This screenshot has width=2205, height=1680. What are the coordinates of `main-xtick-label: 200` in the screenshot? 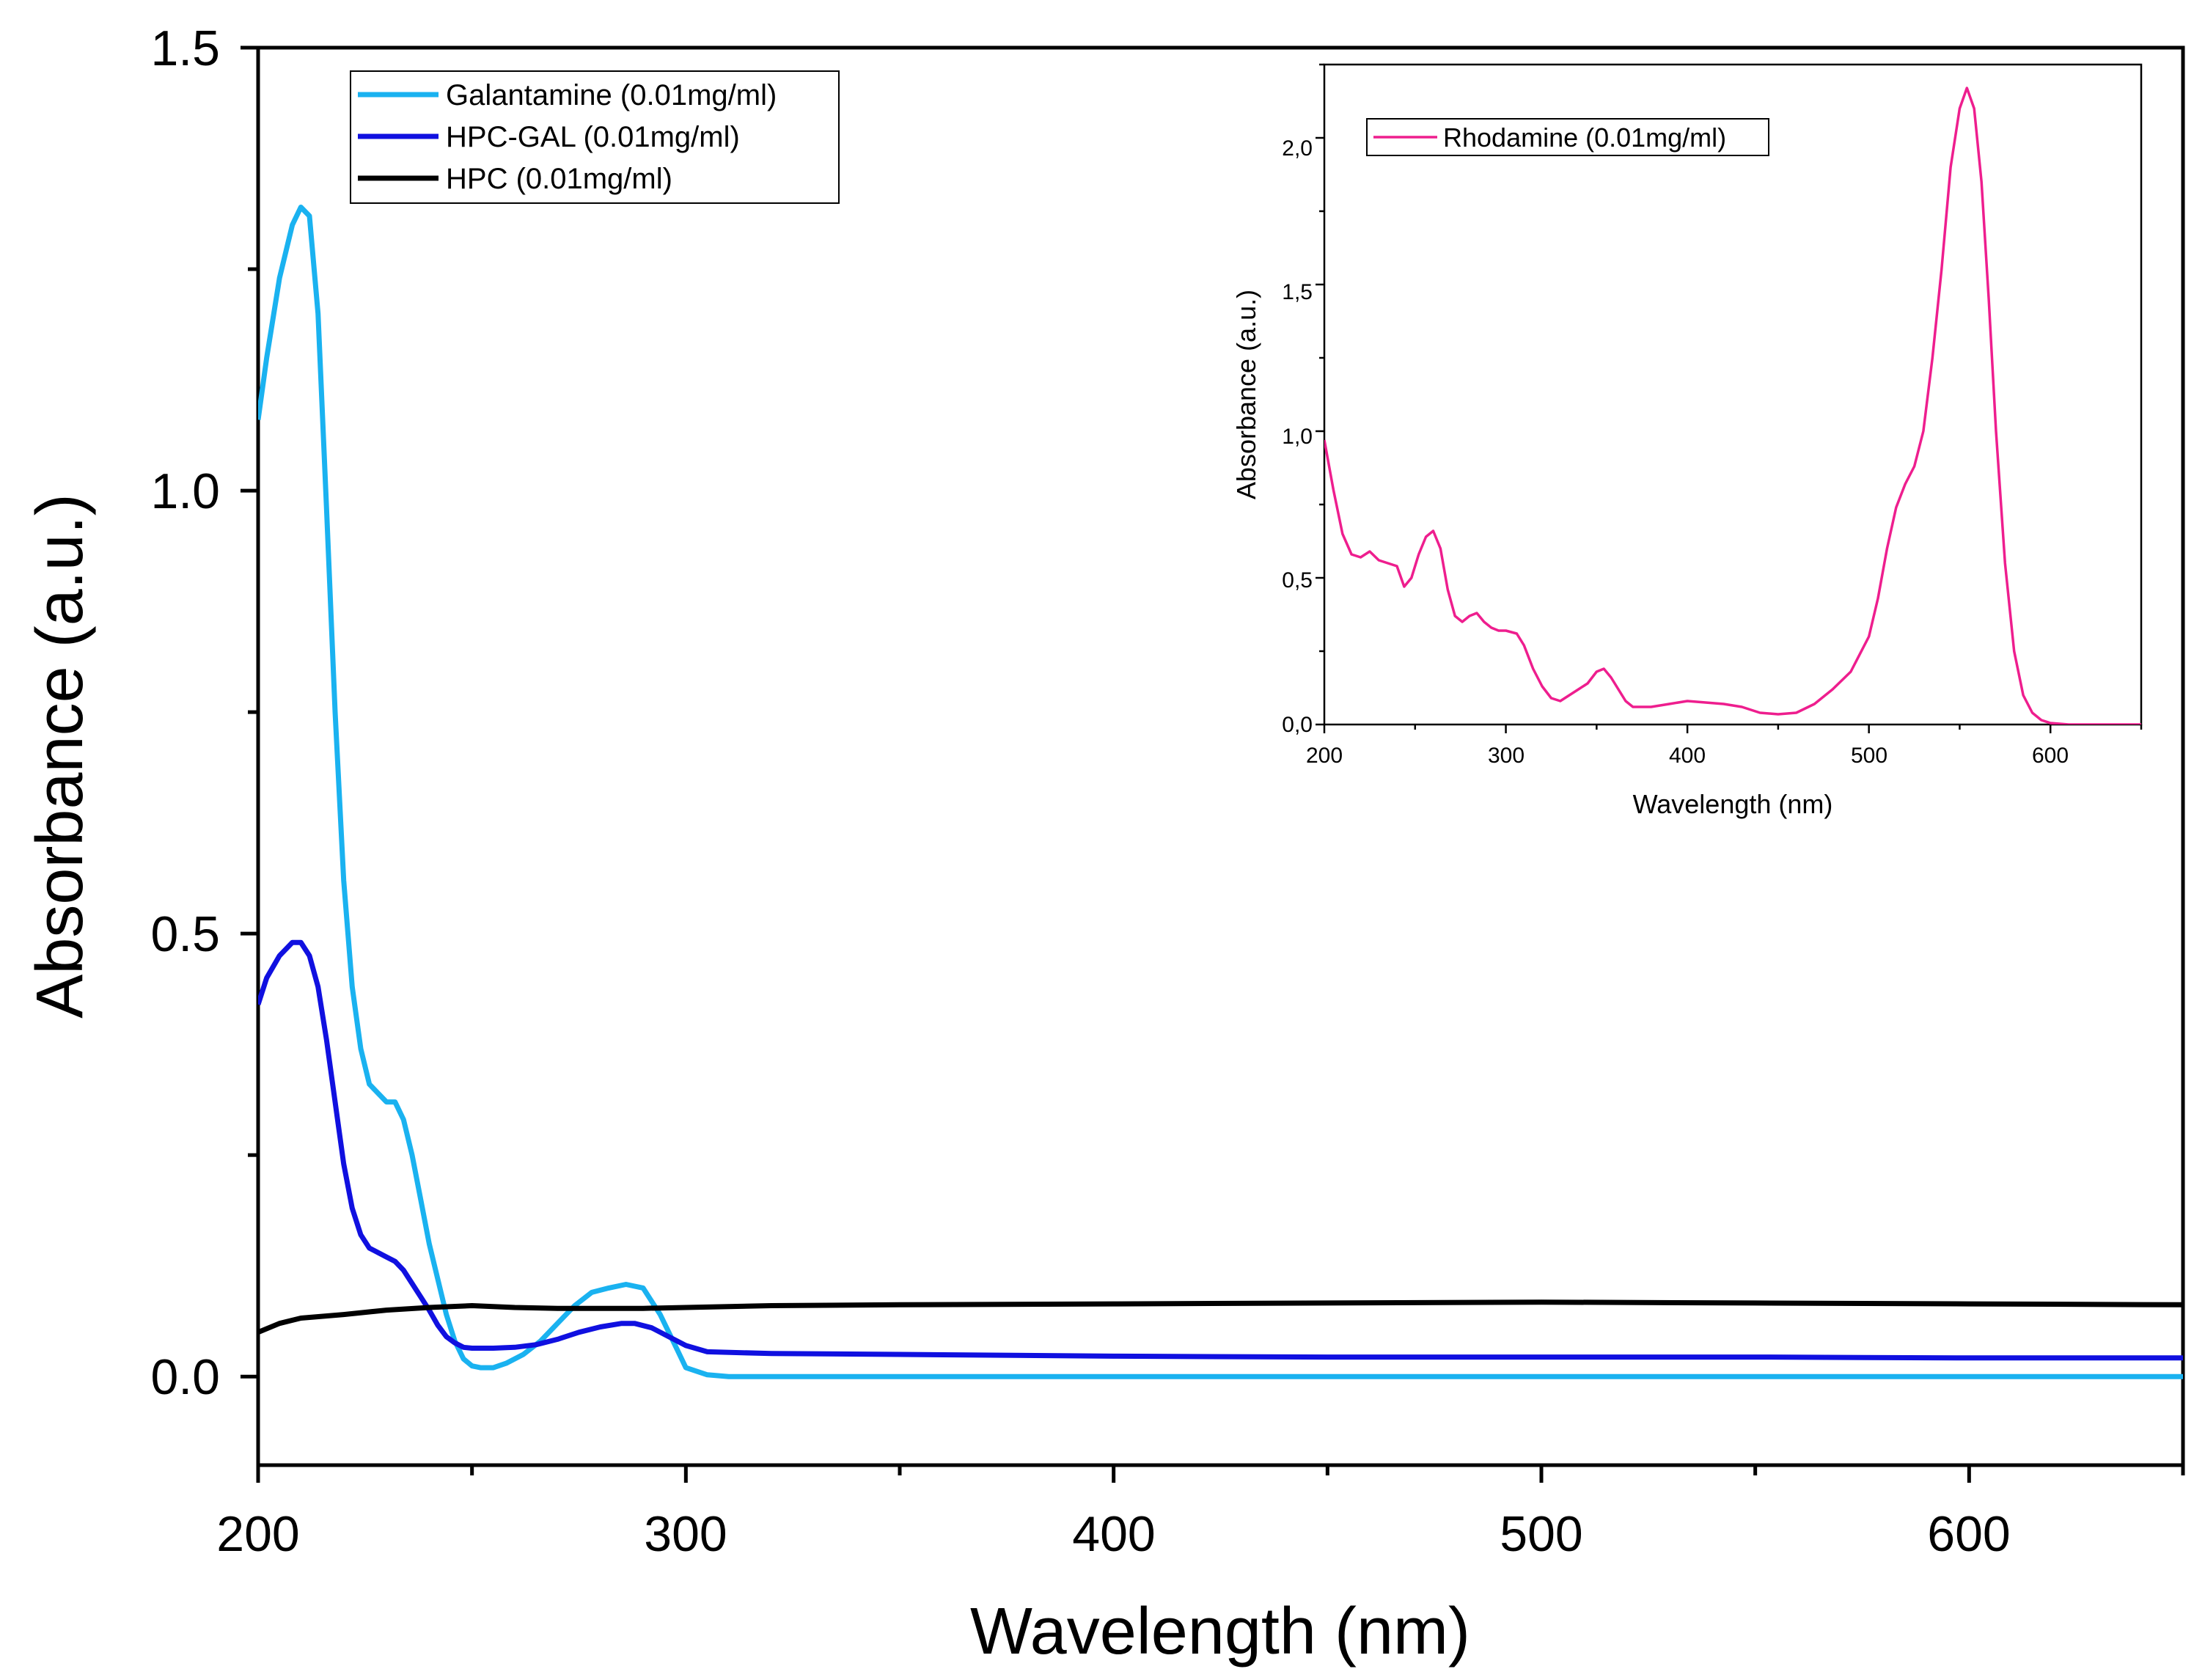 It's located at (257, 1534).